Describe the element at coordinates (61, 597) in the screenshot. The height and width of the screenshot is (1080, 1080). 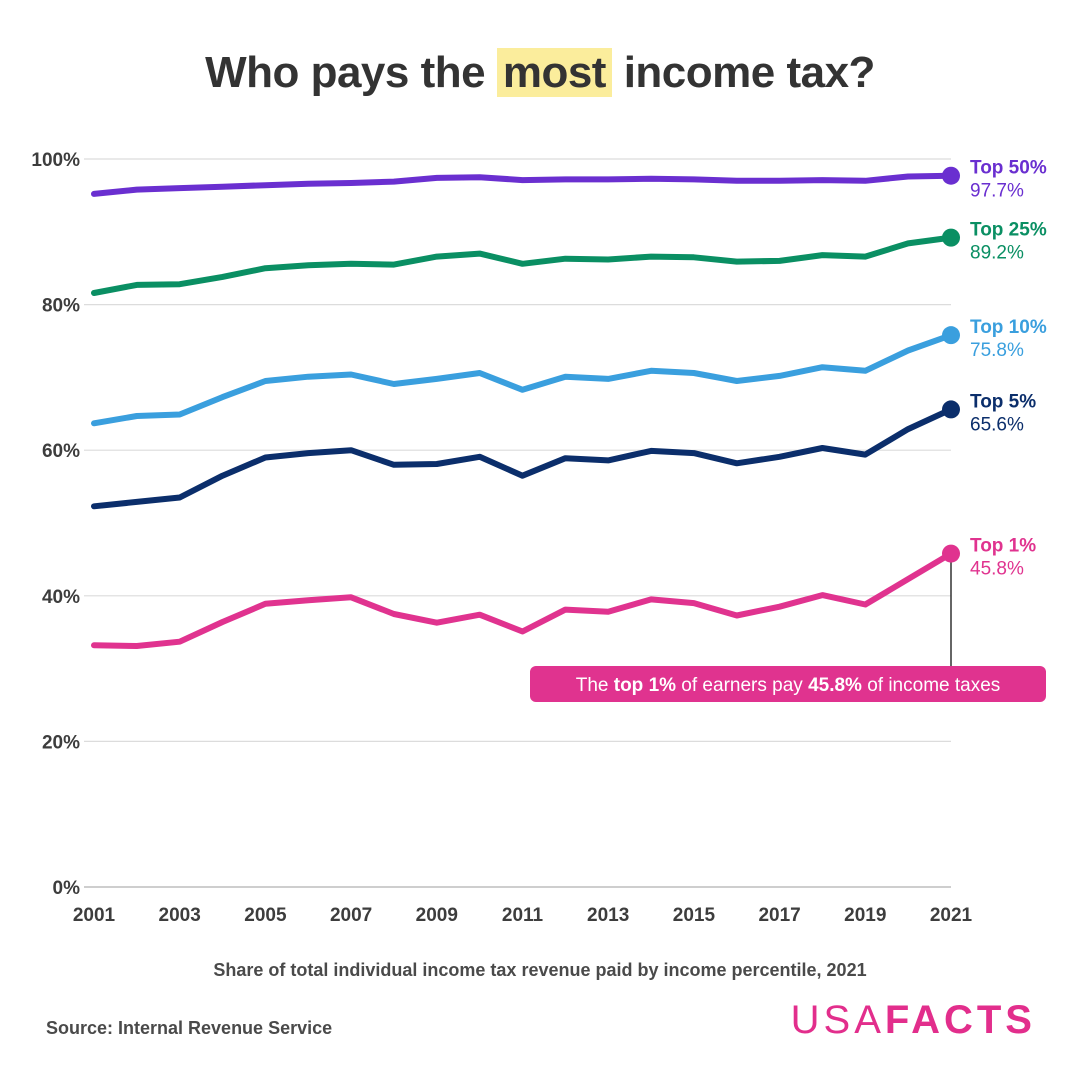
I see `y-tick-label: 40%` at that location.